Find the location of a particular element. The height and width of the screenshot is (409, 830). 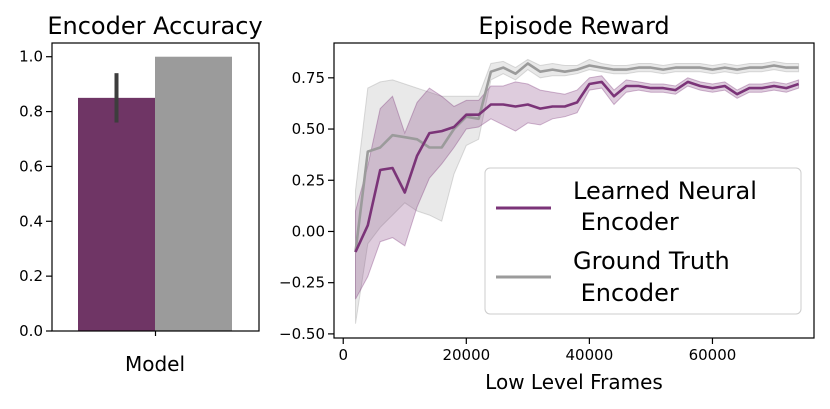

legend-label-ground-truth-line2: Encoder is located at coordinates (626, 293).